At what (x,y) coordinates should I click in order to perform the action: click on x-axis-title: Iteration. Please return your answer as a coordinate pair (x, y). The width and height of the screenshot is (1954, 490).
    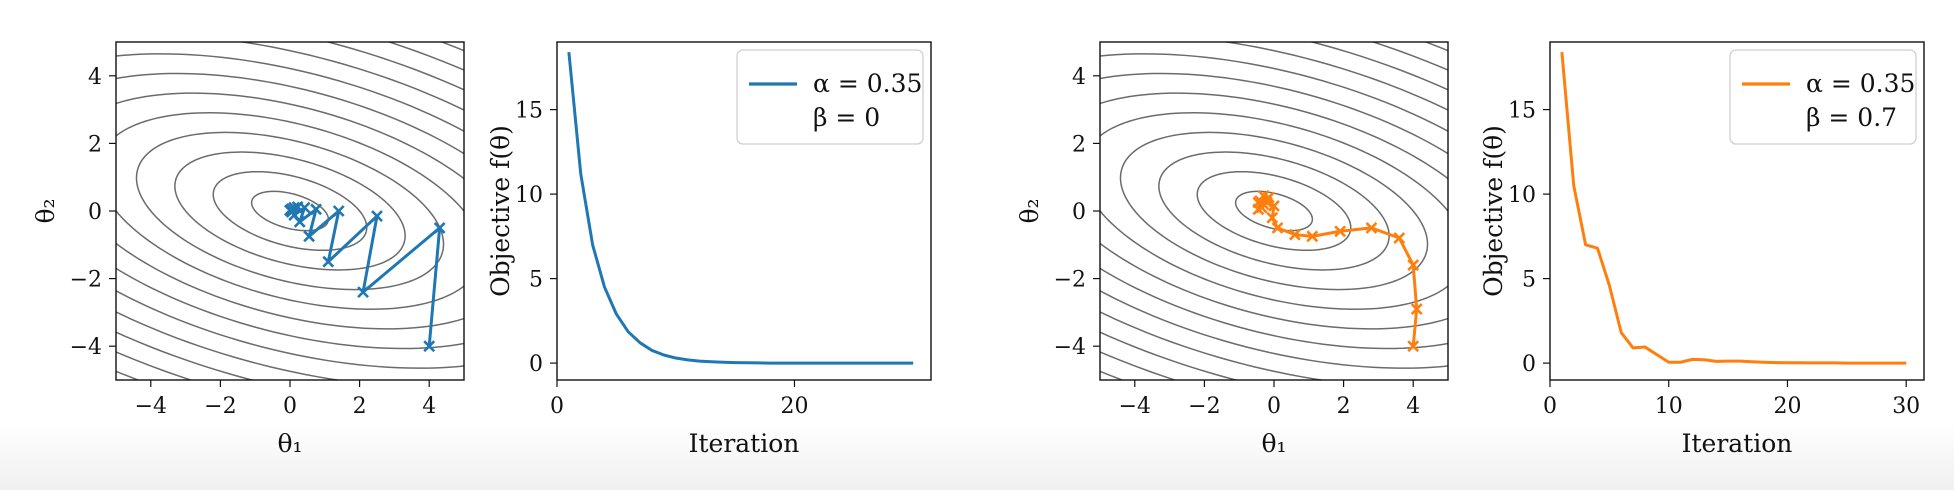
    Looking at the image, I should click on (1737, 443).